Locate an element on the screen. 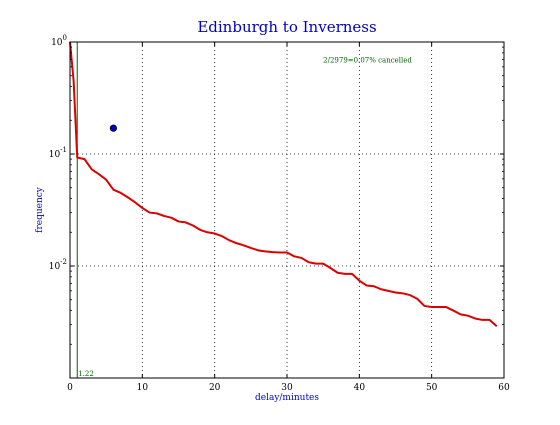 This screenshot has height=425, width=560. y-tick-label: 10⁰ is located at coordinates (59, 41).